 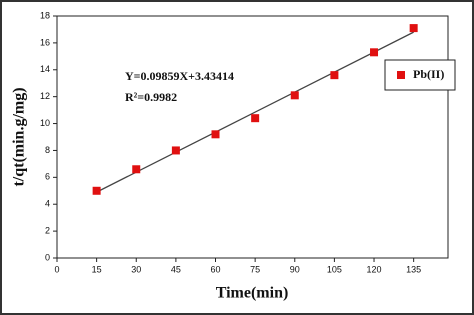 What do you see at coordinates (45, 123) in the screenshot?
I see `y-tick-label: 10` at bounding box center [45, 123].